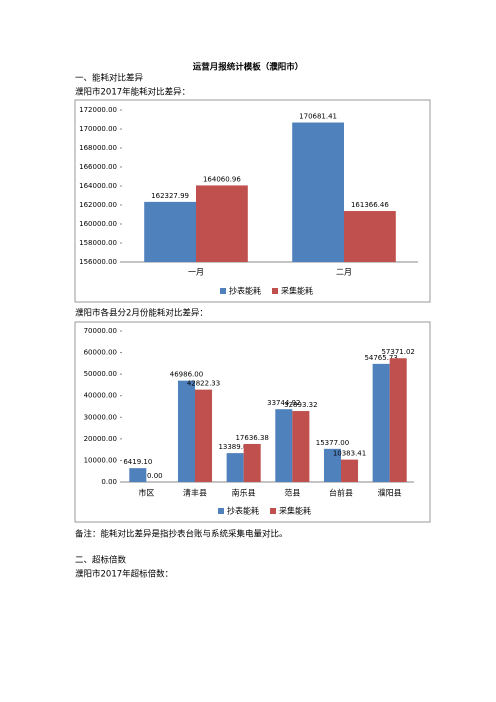 The height and width of the screenshot is (702, 496). Describe the element at coordinates (100, 439) in the screenshot. I see `y-tick-label: 20000.00` at that location.